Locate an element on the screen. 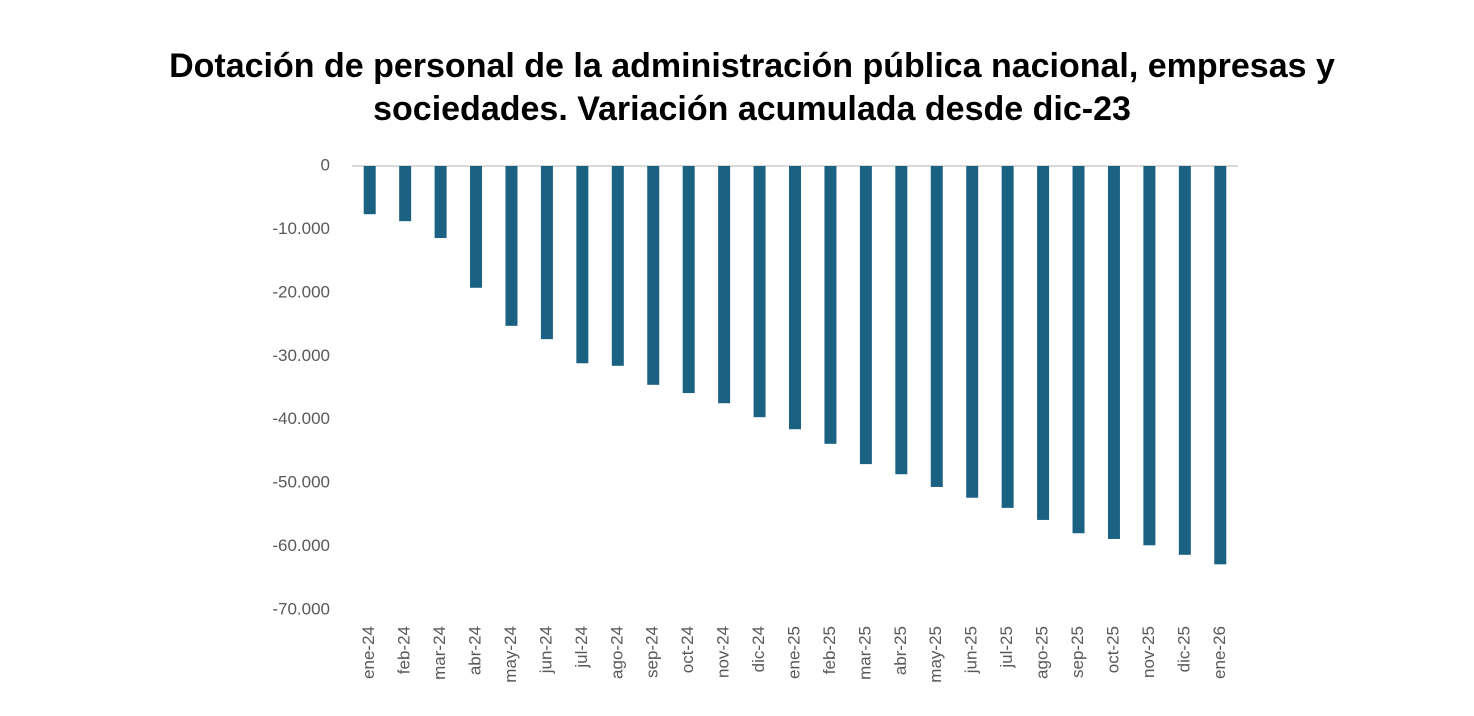  x-tick-label: abr-24 is located at coordinates (475, 650).